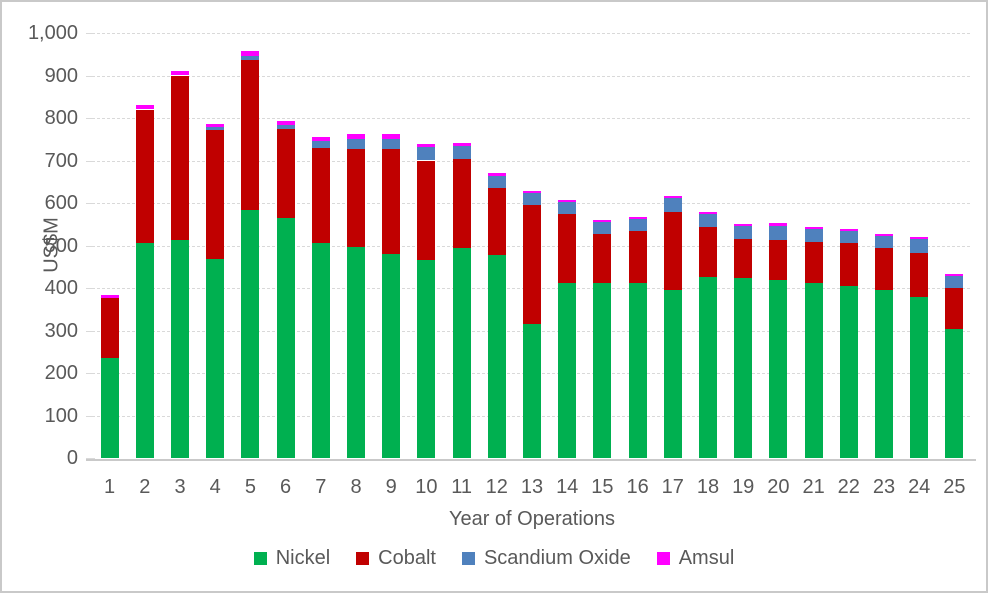  I want to click on x-tick-label-21: 21, so click(813, 487).